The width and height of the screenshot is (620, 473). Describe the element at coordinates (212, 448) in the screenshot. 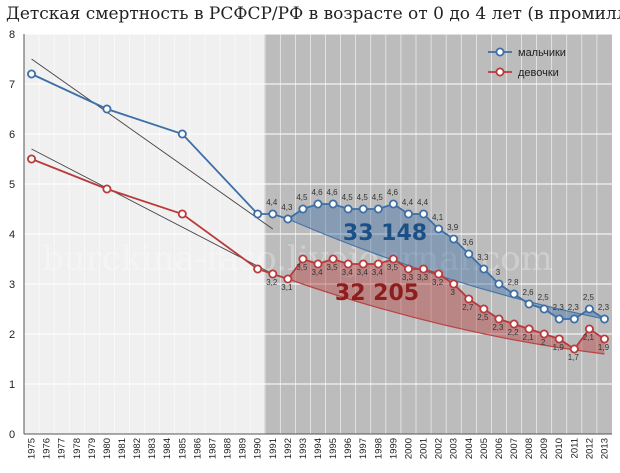

I see `x-tick-label: 1987` at that location.